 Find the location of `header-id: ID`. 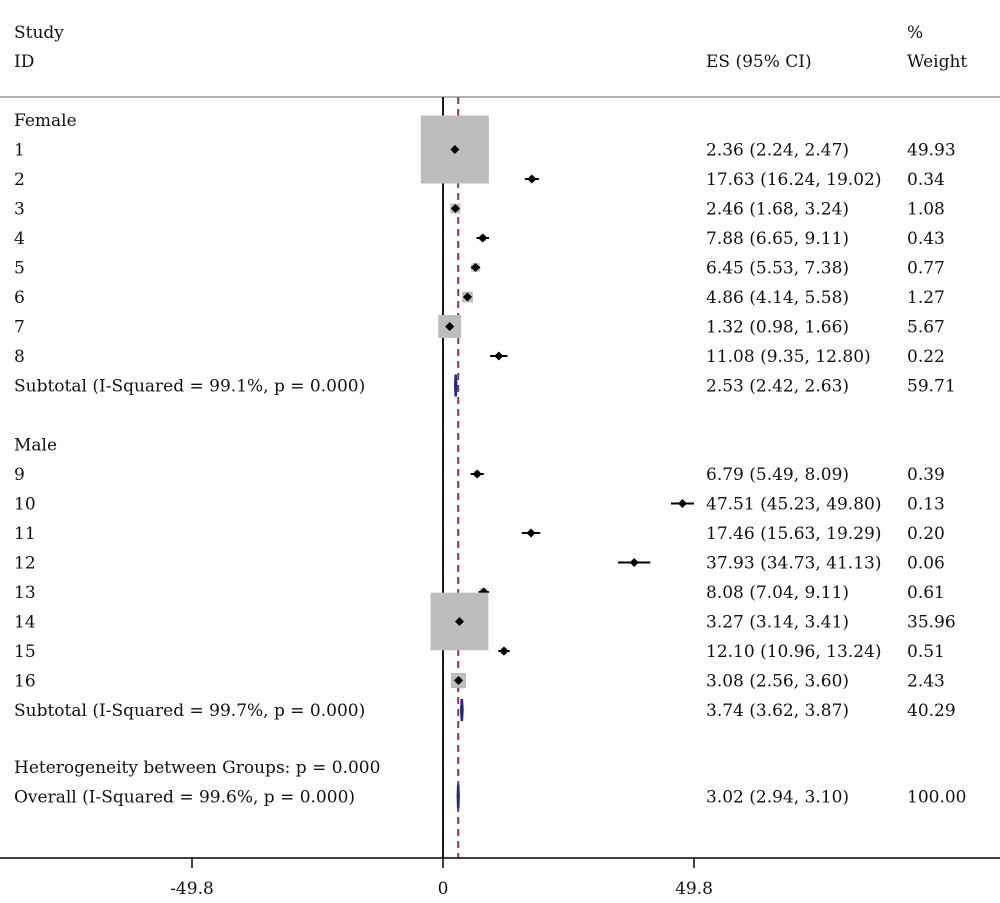

header-id: ID is located at coordinates (24, 62).